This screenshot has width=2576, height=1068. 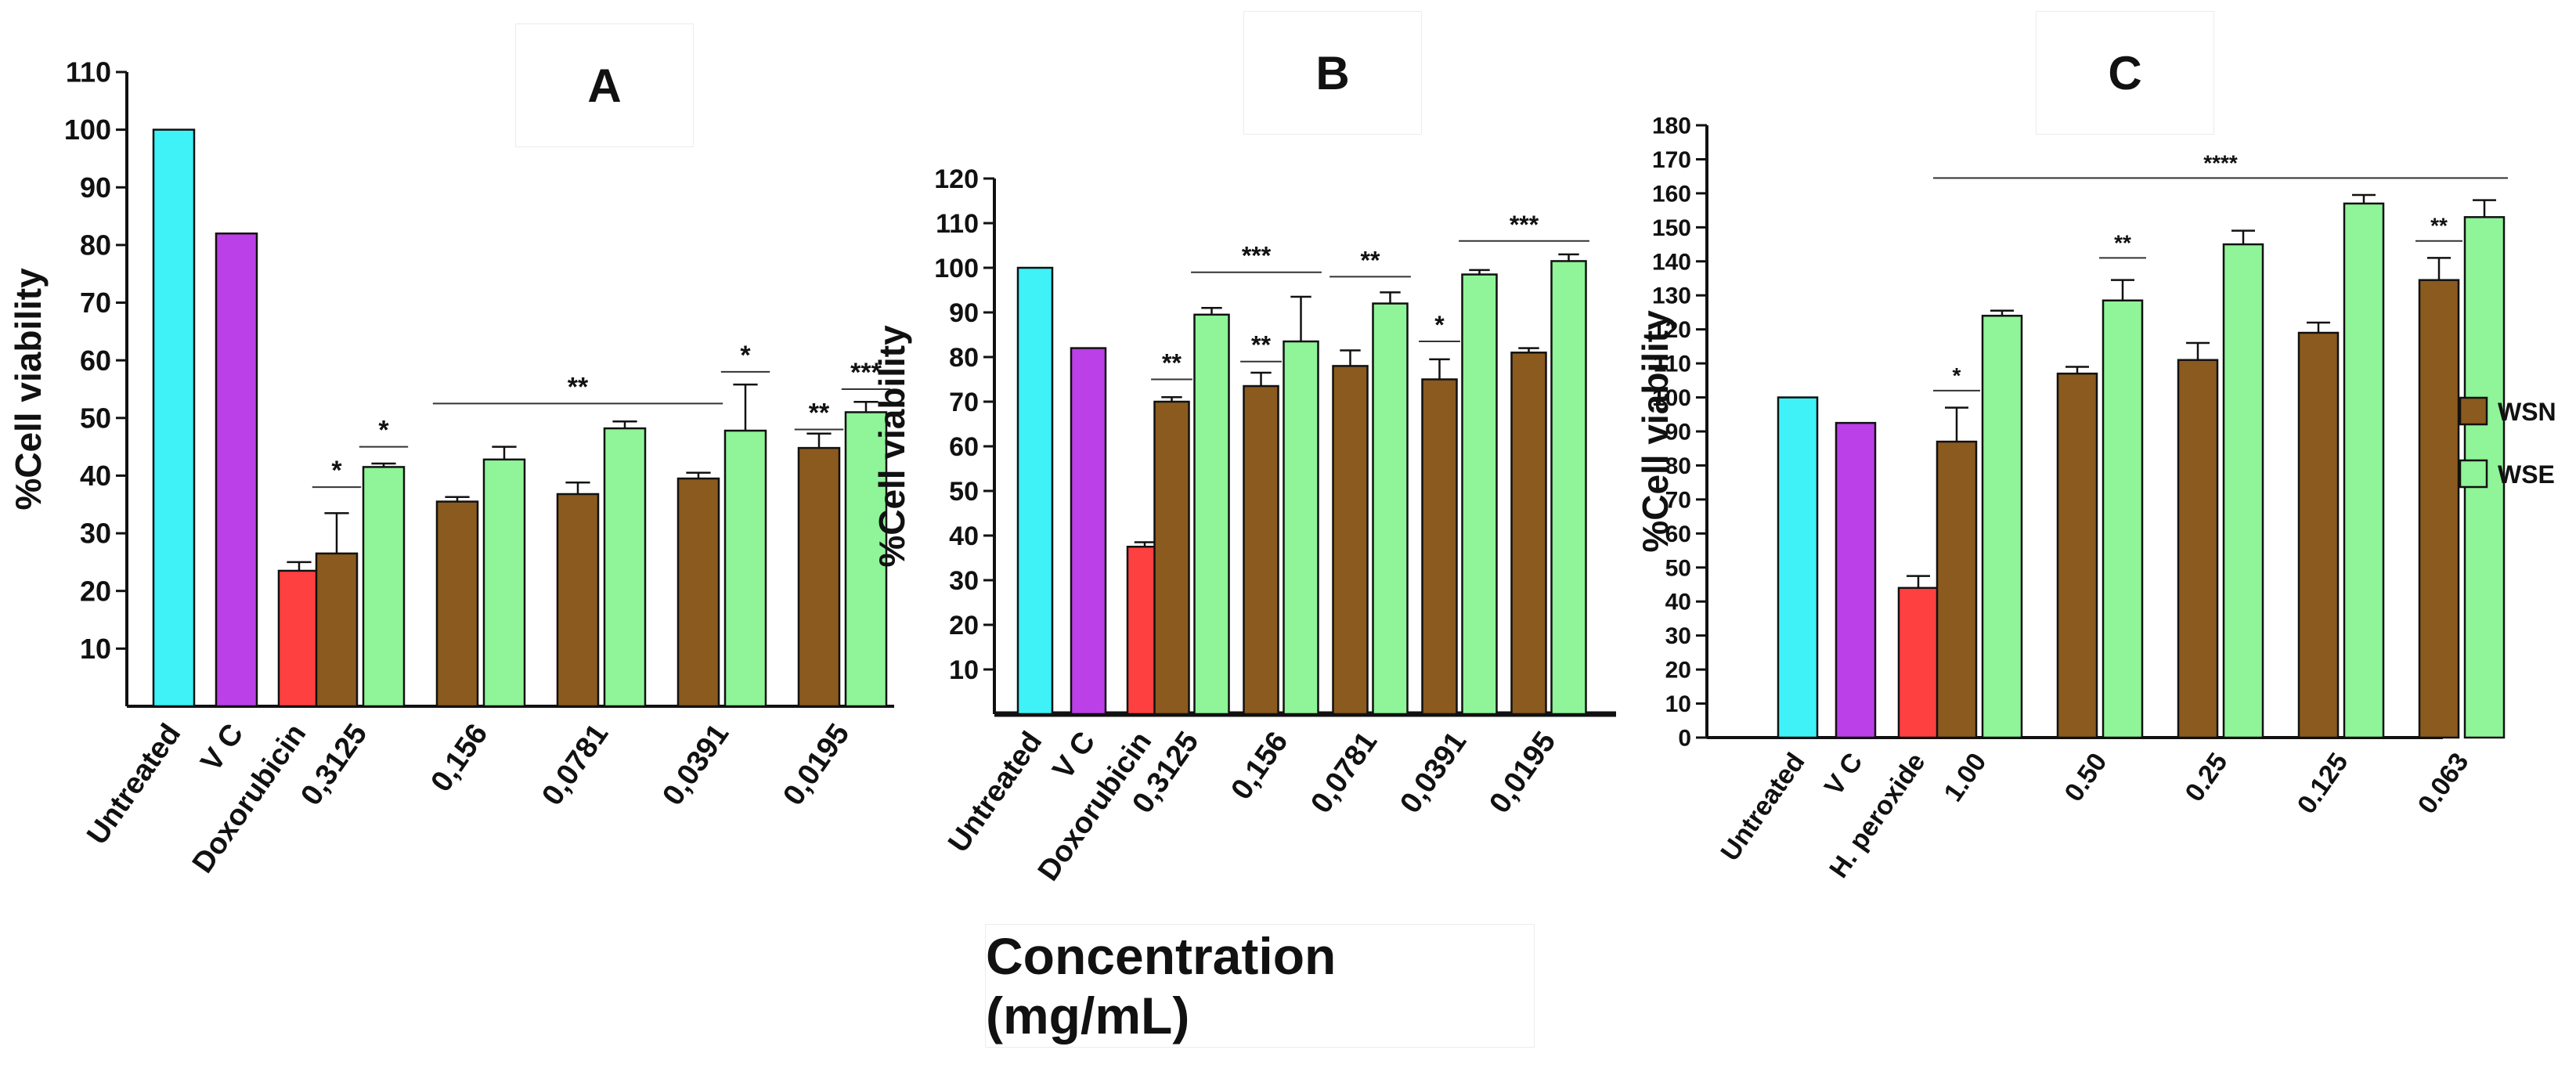 I want to click on x-tick-label: Doxorubicin, so click(x=249, y=798).